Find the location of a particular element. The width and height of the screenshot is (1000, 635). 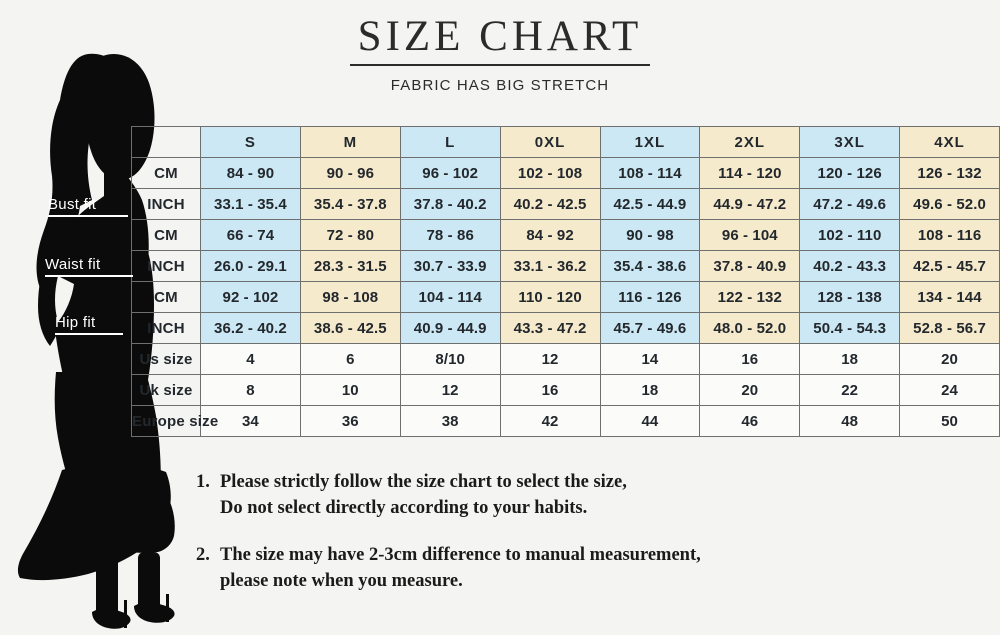

cell-hip-inch-4xl: 52.8 - 56.7 is located at coordinates (949, 328).